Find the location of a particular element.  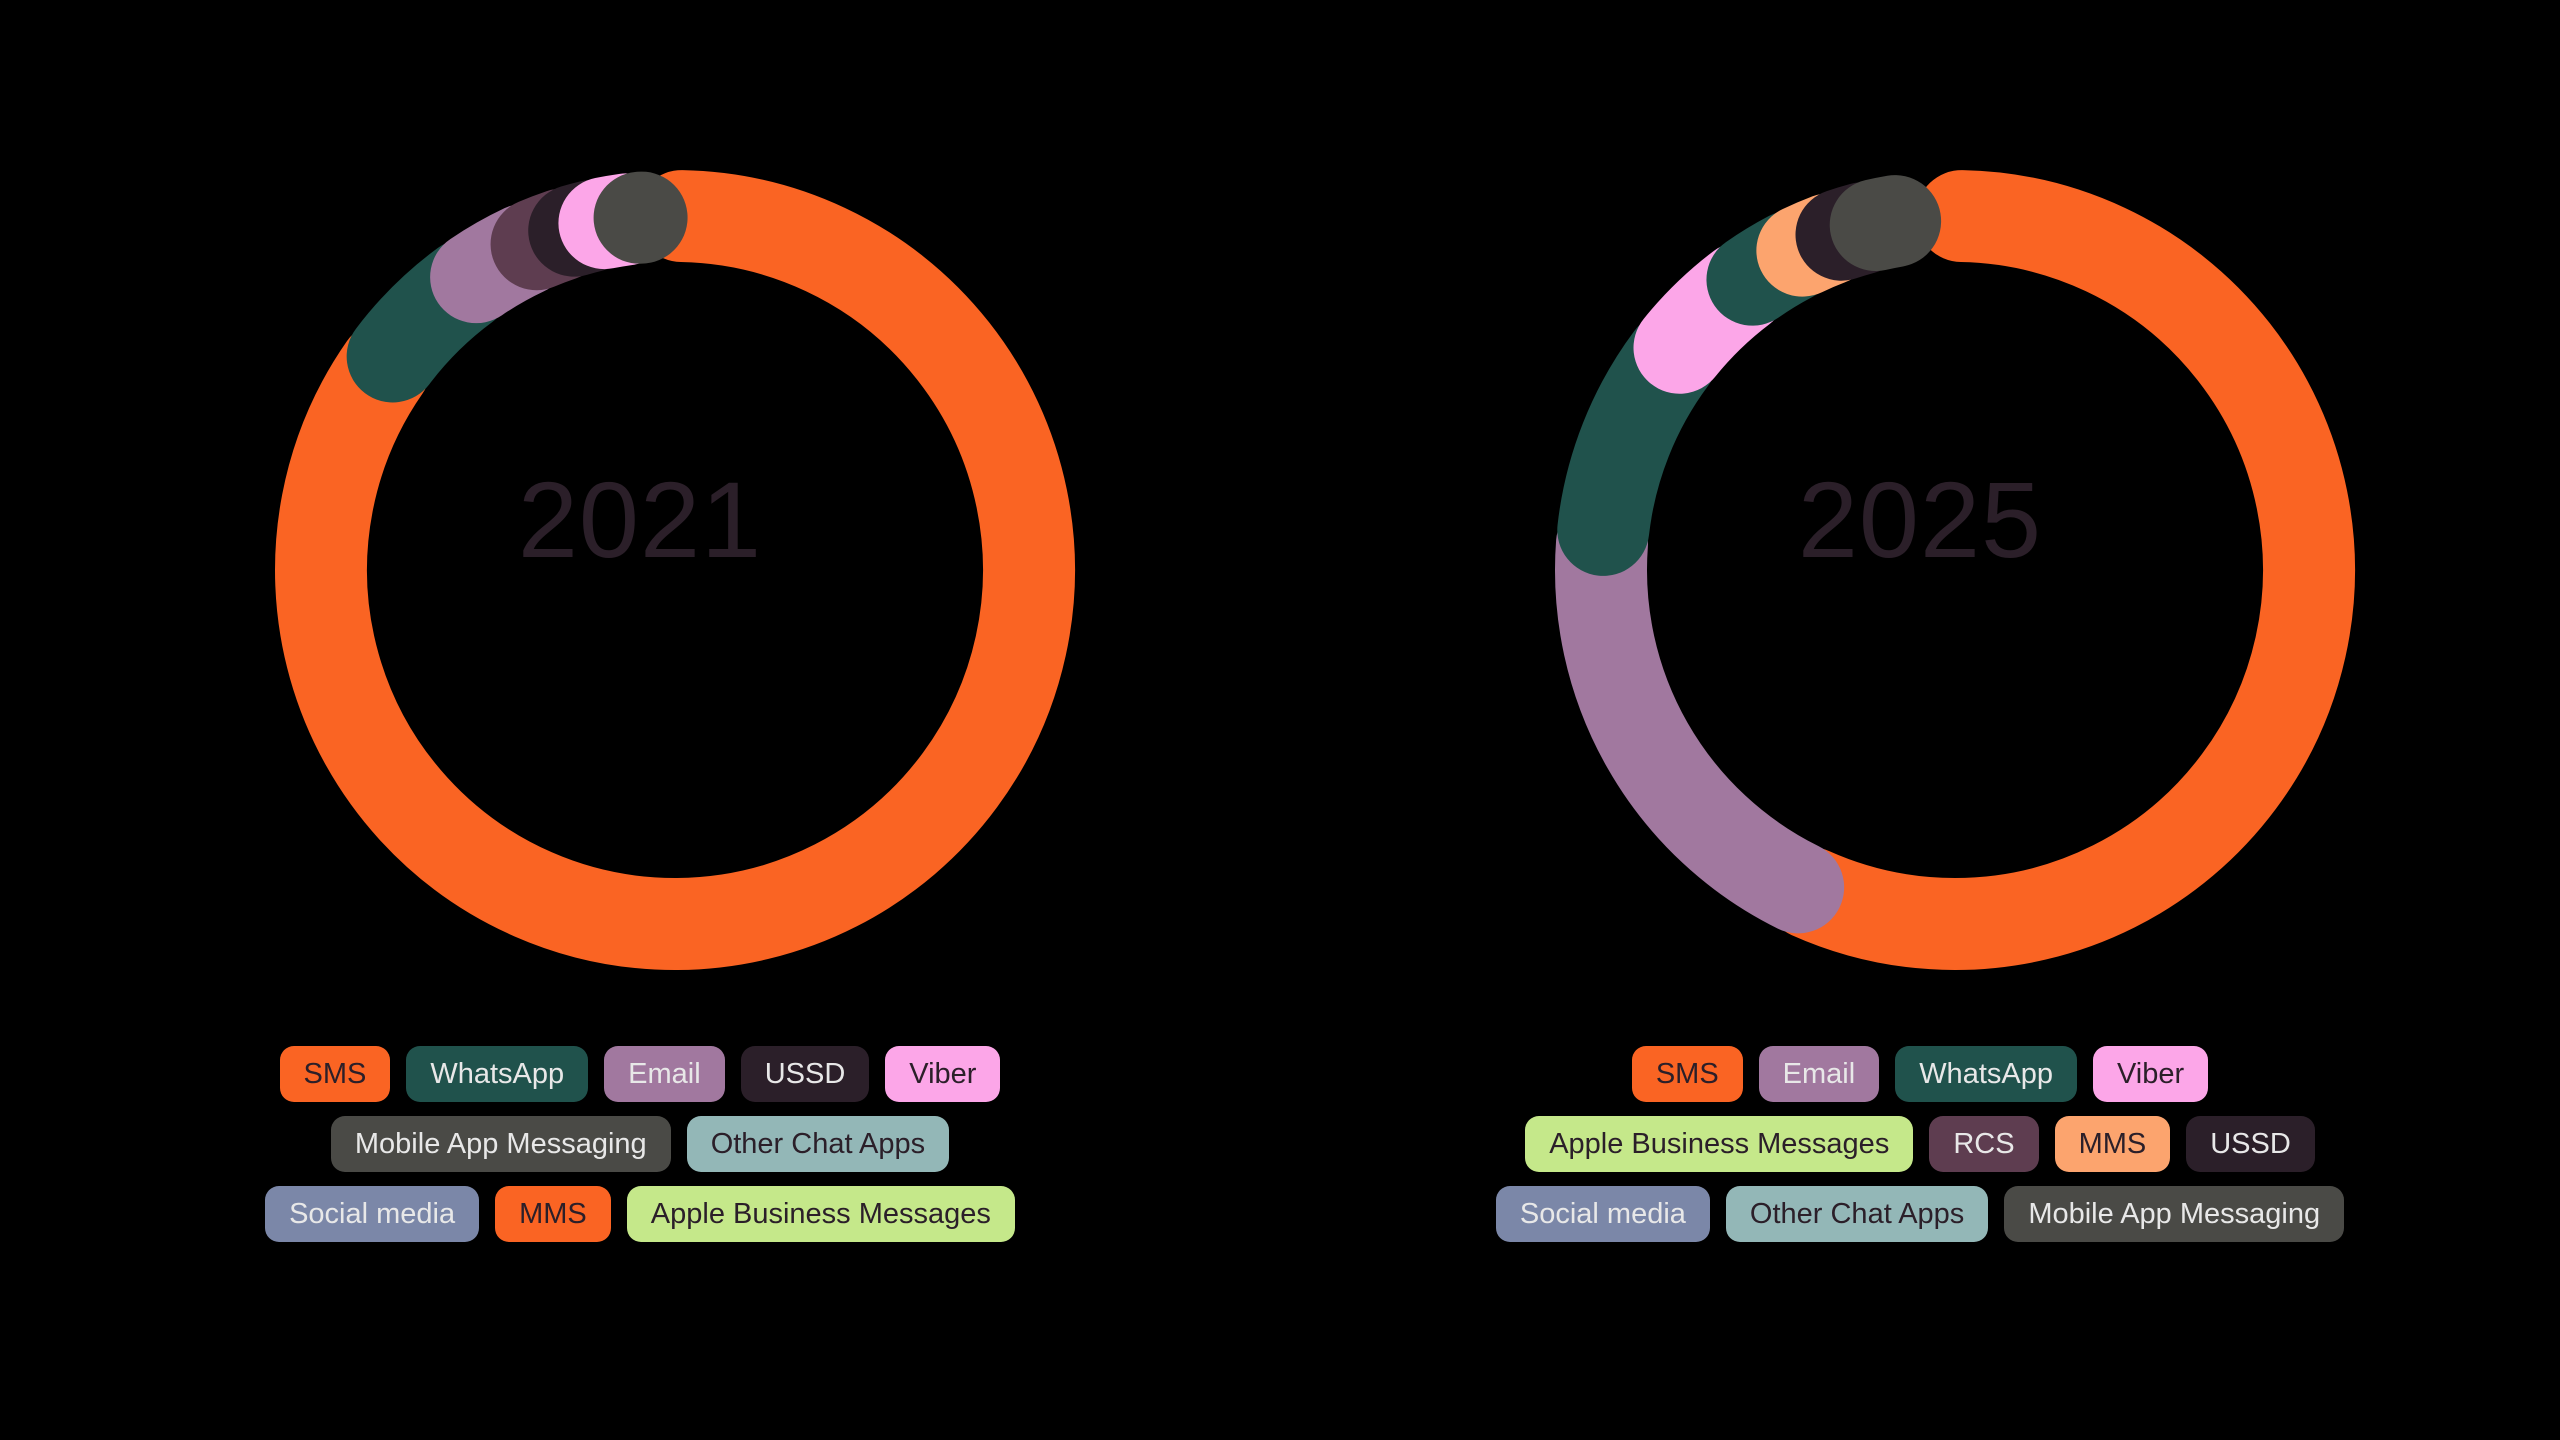

donut-slice-sms is located at coordinates (2059, 570).